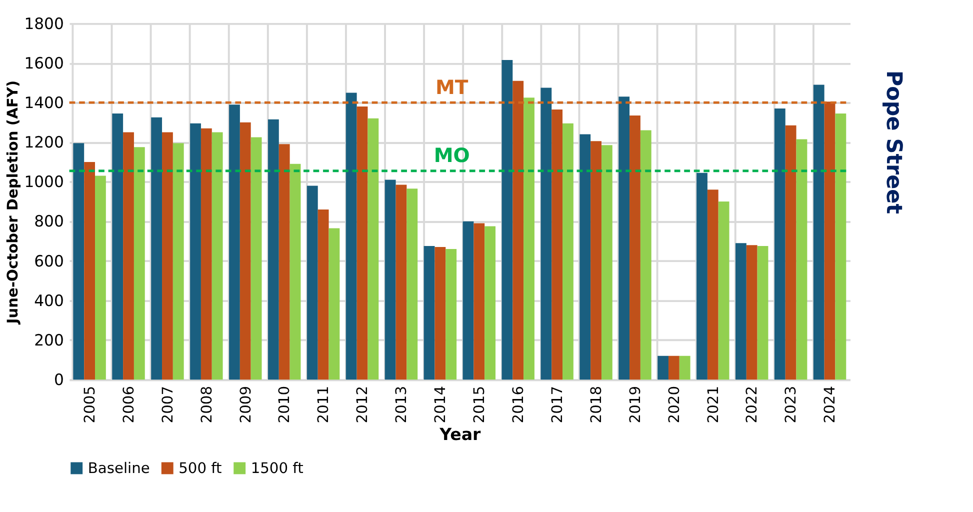 The width and height of the screenshot is (973, 512). Describe the element at coordinates (49, 221) in the screenshot. I see `y-tick-label: 800` at that location.